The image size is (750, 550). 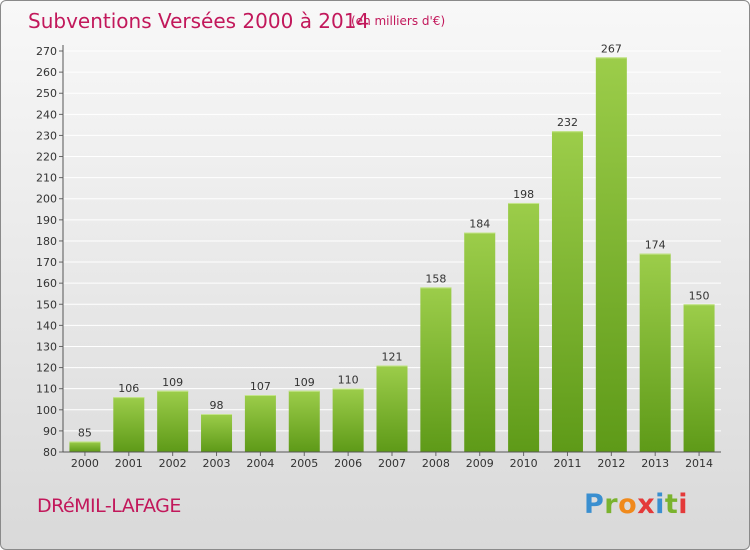 I want to click on data-label: 121, so click(x=392, y=356).